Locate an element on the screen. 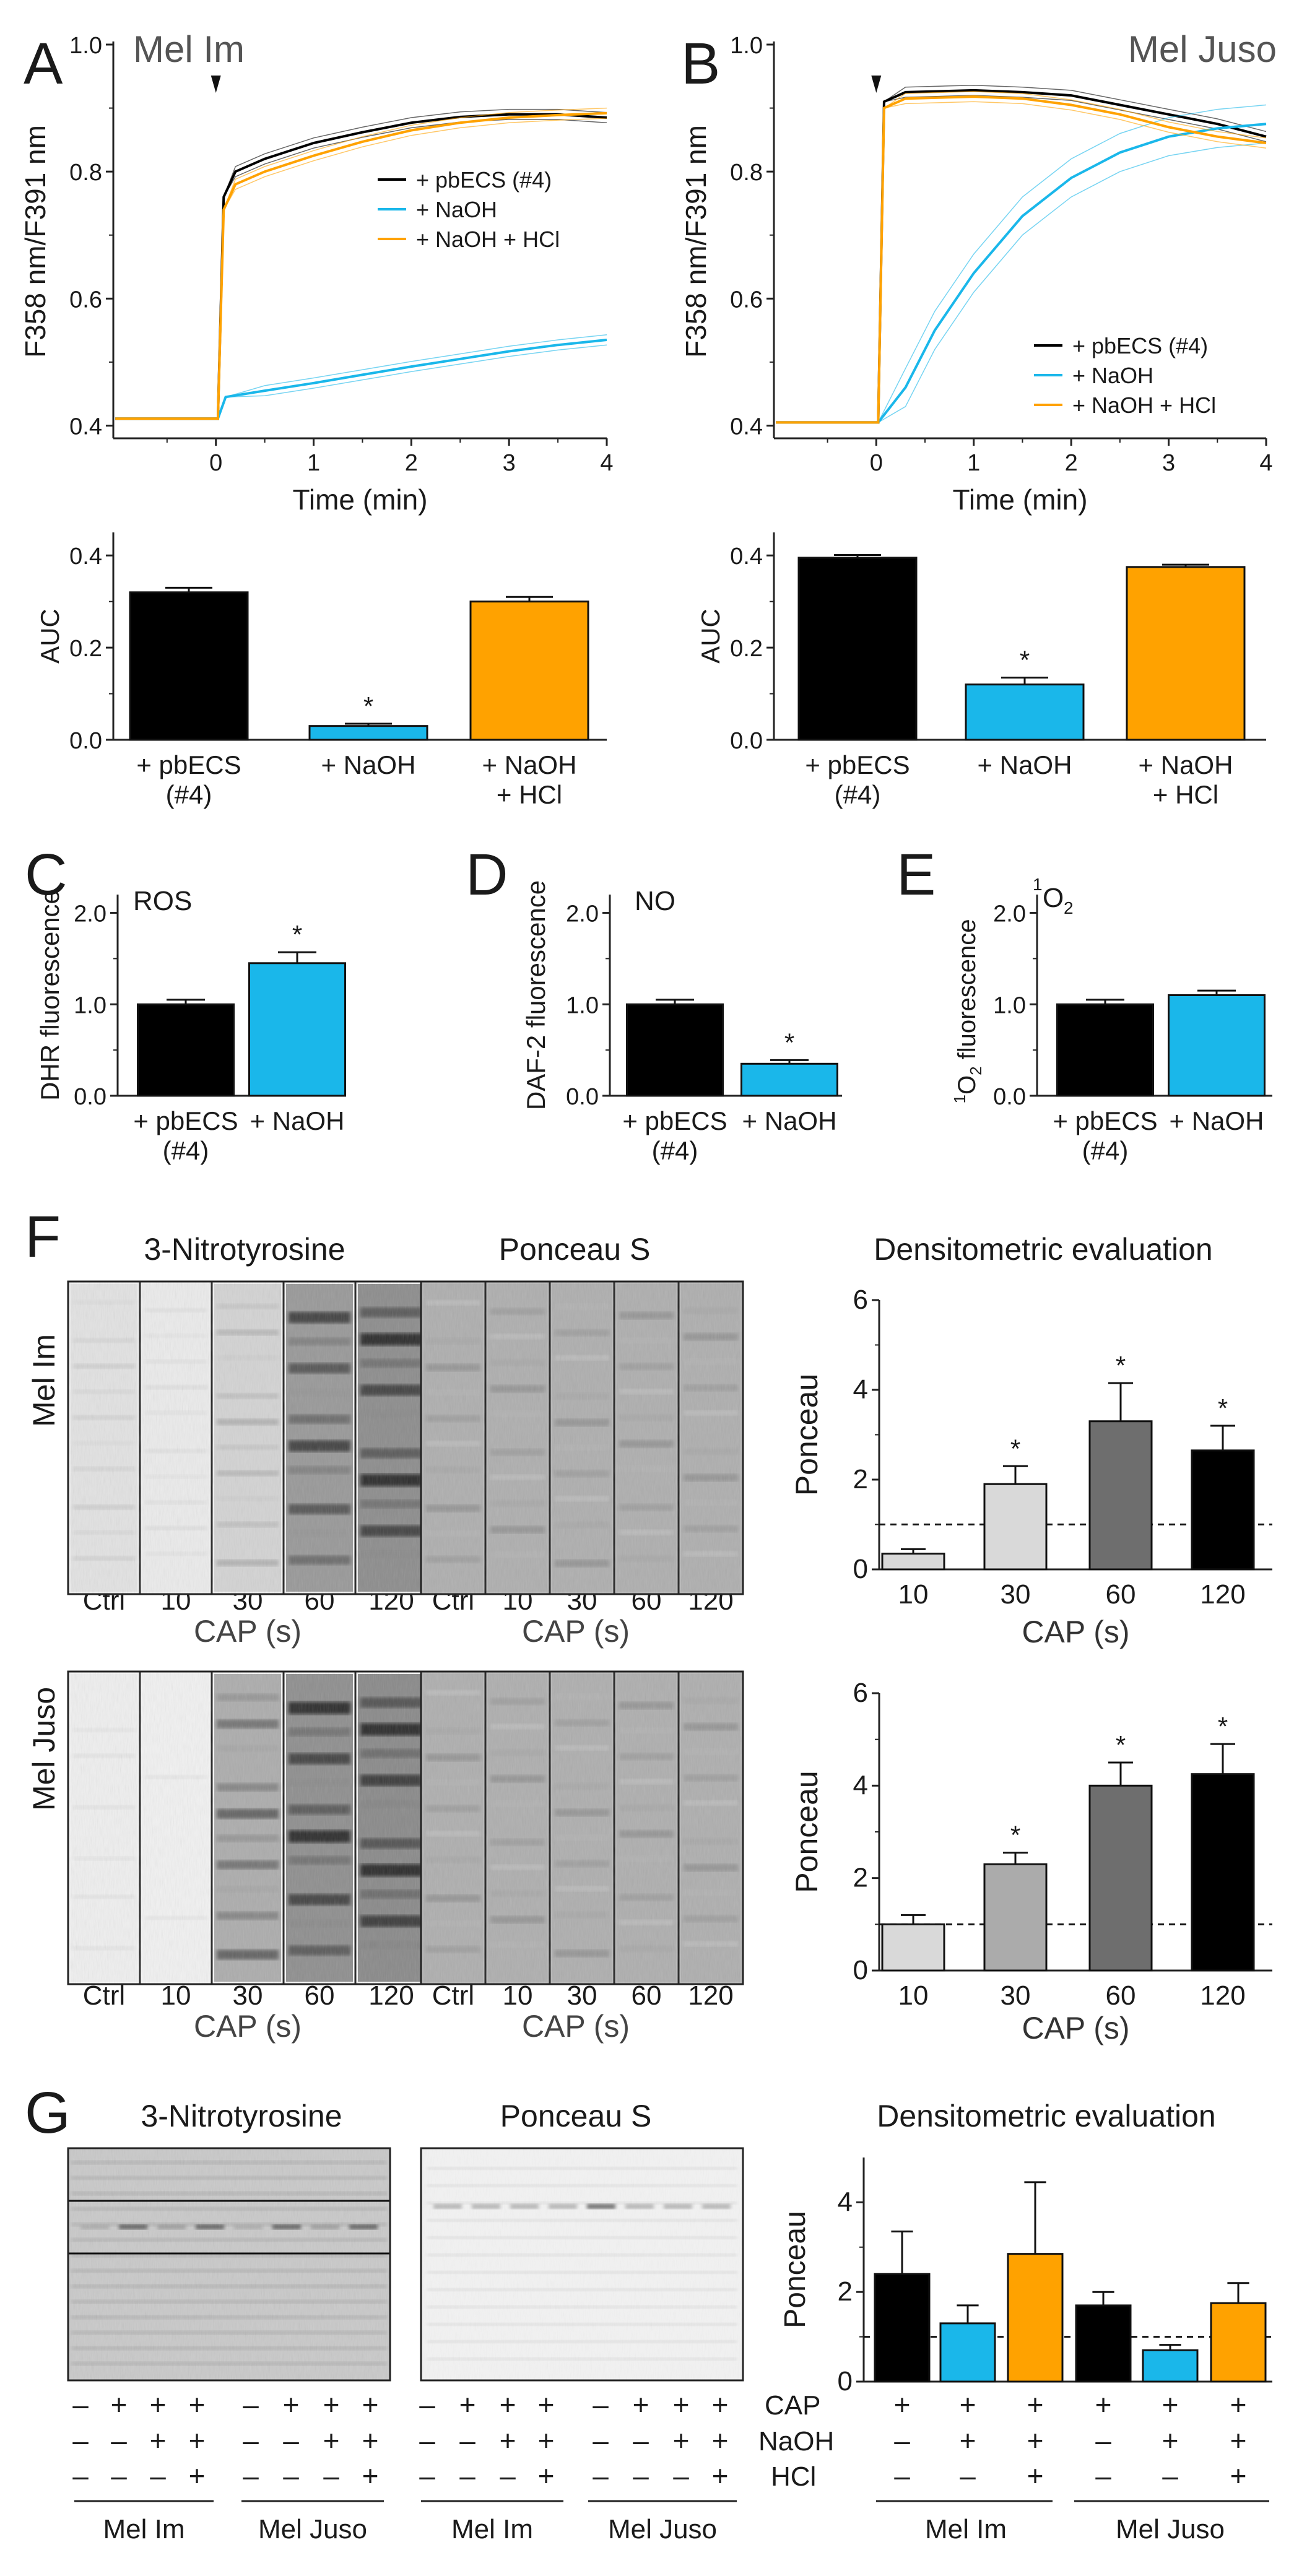  y-tick-label: 1.0 is located at coordinates (85, 46).